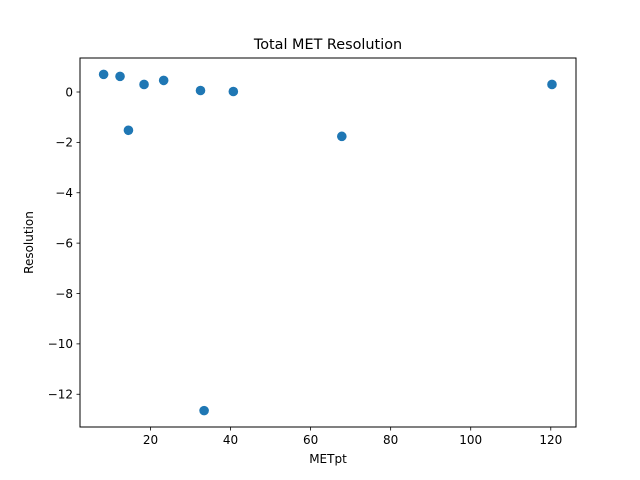 The image size is (640, 480). I want to click on x-tick-label: 120, so click(550, 440).